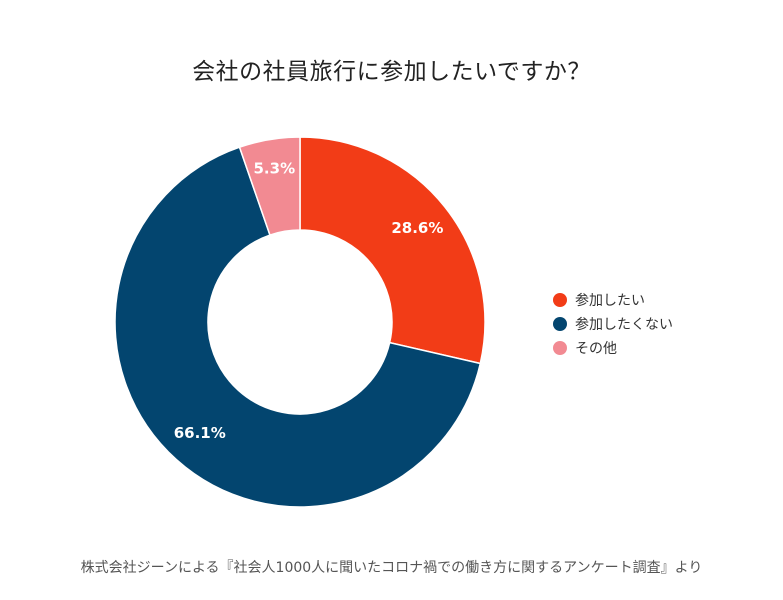 The height and width of the screenshot is (600, 783). What do you see at coordinates (417, 228) in the screenshot?
I see `slice-value-label: 28.6%` at bounding box center [417, 228].